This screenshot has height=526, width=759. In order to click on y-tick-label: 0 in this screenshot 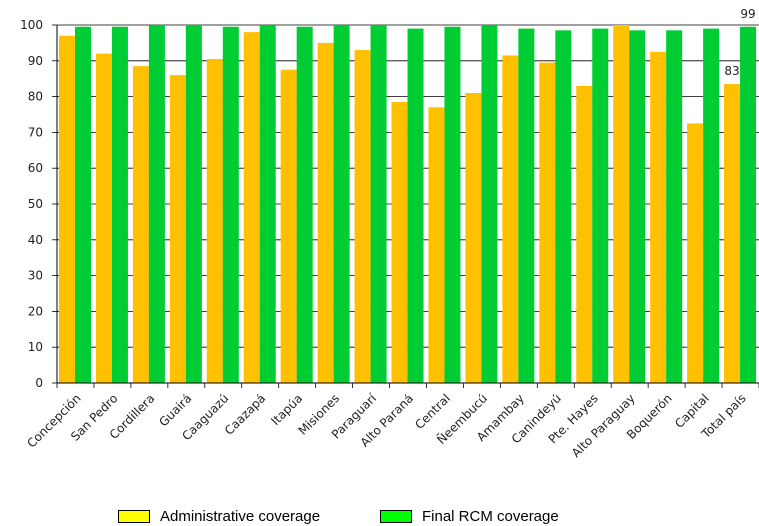, I will do `click(39, 383)`.